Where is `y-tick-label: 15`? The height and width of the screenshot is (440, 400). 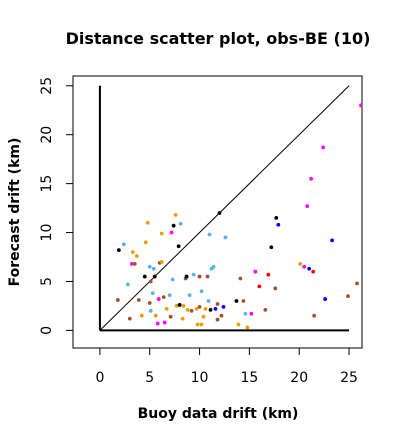
y-tick-label: 15 is located at coordinates (47, 184).